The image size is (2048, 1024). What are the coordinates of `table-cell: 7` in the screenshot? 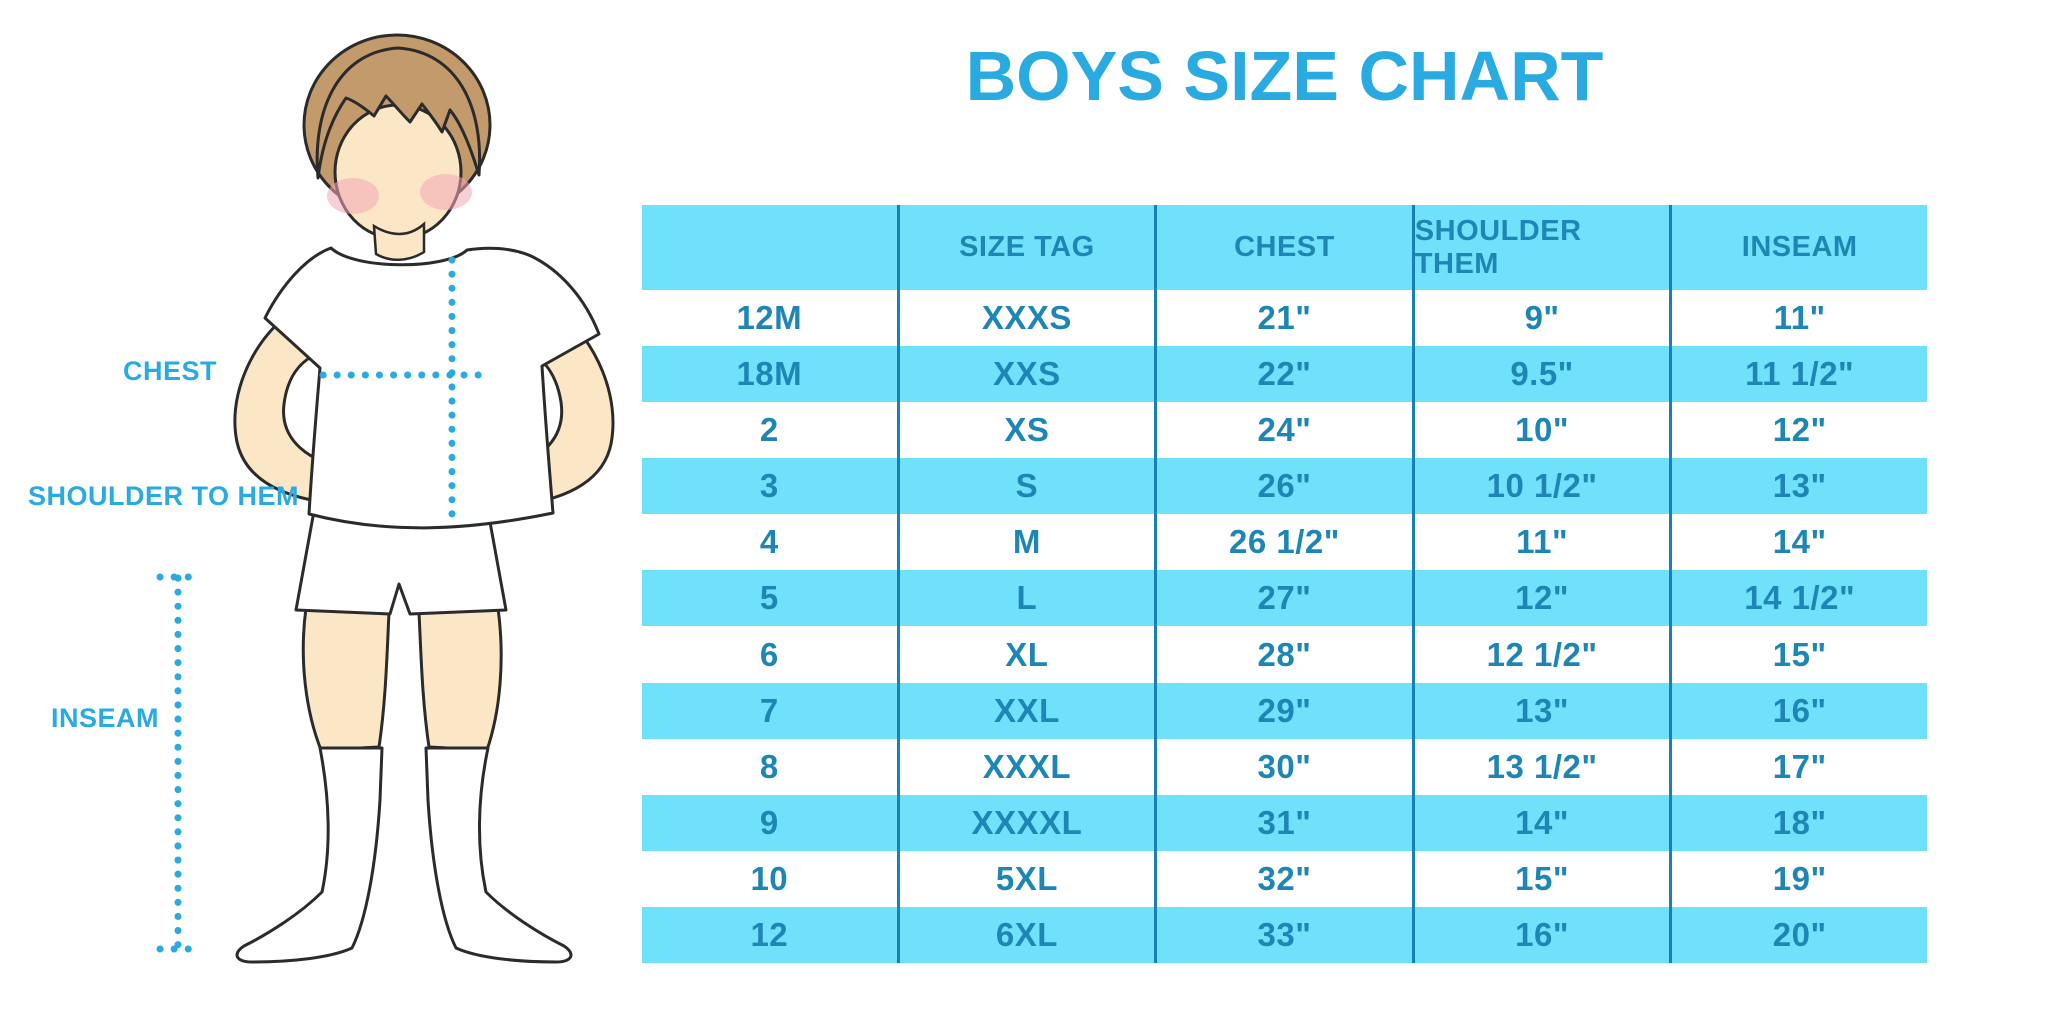 It's located at (771, 710).